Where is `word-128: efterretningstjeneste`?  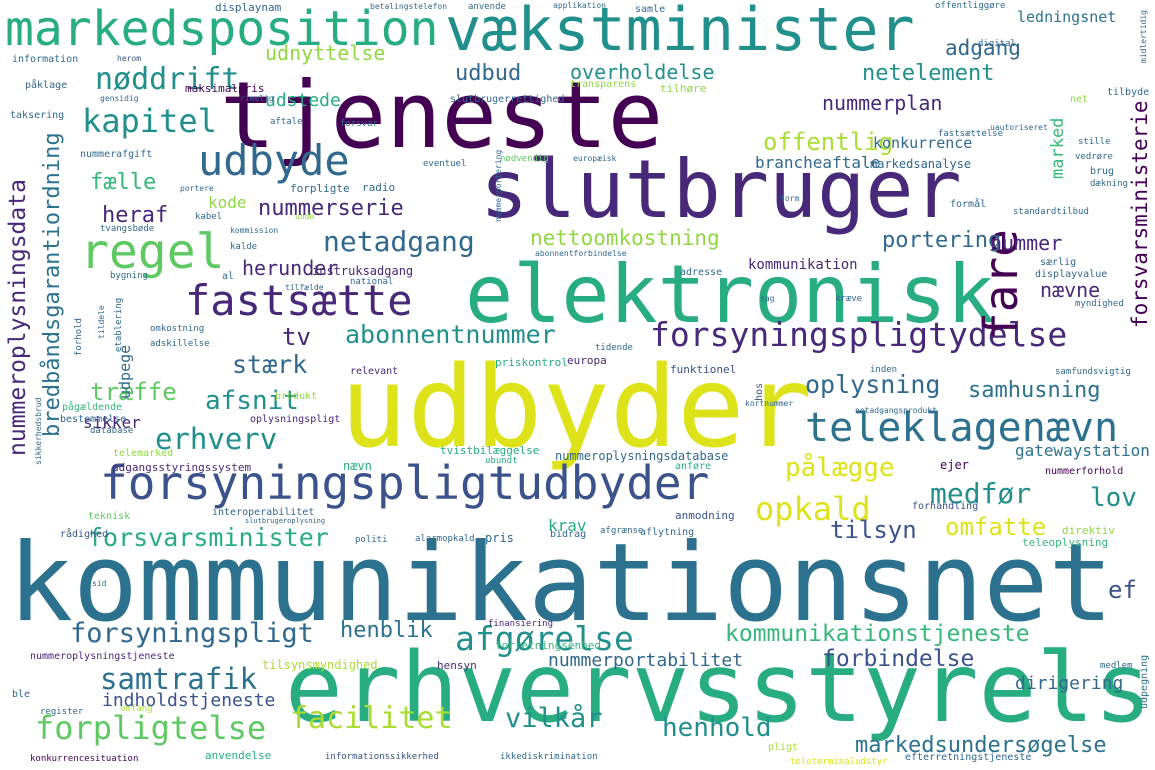
word-128: efterretningstjeneste is located at coordinates (968, 757).